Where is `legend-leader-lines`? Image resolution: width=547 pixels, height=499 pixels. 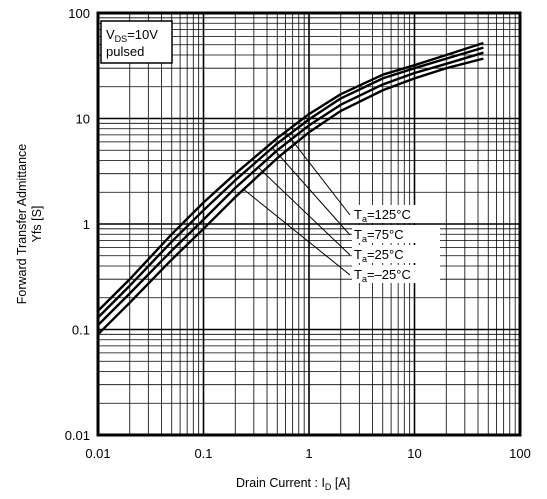 legend-leader-lines is located at coordinates (297, 203).